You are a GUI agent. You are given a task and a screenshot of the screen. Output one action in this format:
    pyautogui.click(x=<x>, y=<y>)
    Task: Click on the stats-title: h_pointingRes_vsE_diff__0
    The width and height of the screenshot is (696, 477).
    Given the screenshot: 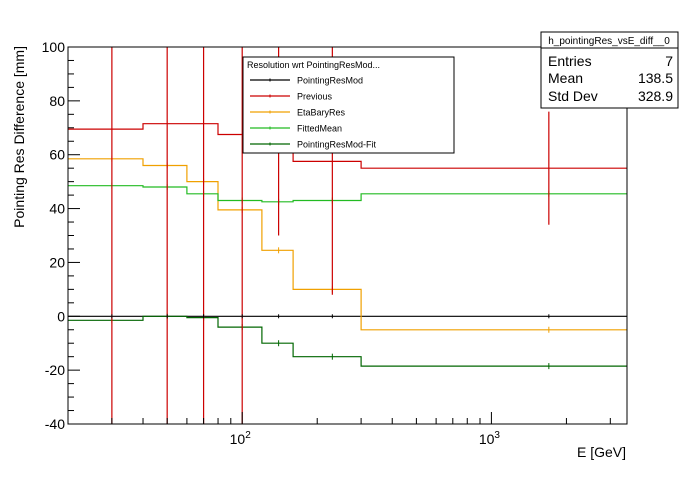 What is the action you would take?
    pyautogui.click(x=609, y=41)
    